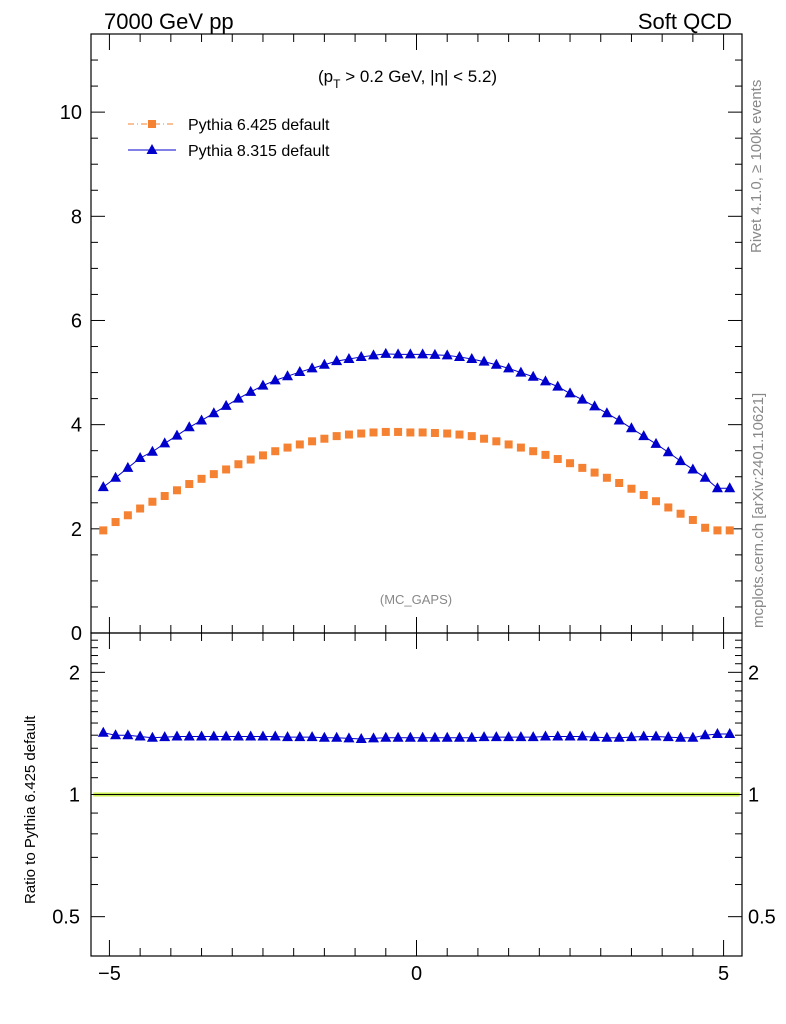 The height and width of the screenshot is (1024, 786). Describe the element at coordinates (723, 974) in the screenshot. I see `xtick-label: 5` at that location.